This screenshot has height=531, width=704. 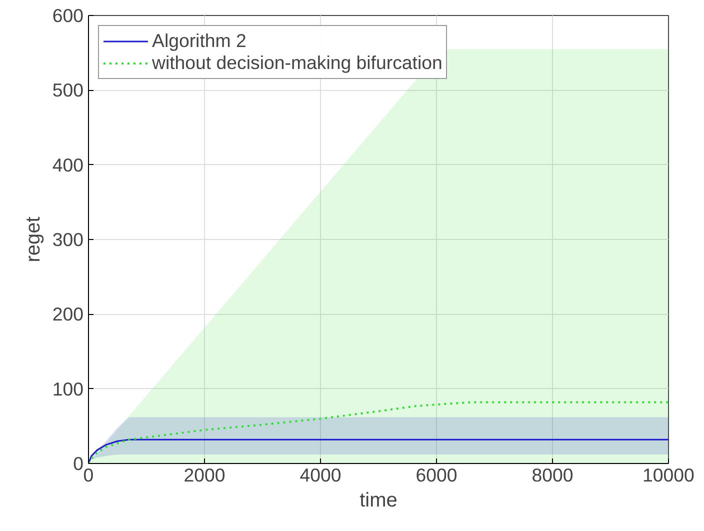 I want to click on x-tick-label: 4000, so click(x=321, y=475).